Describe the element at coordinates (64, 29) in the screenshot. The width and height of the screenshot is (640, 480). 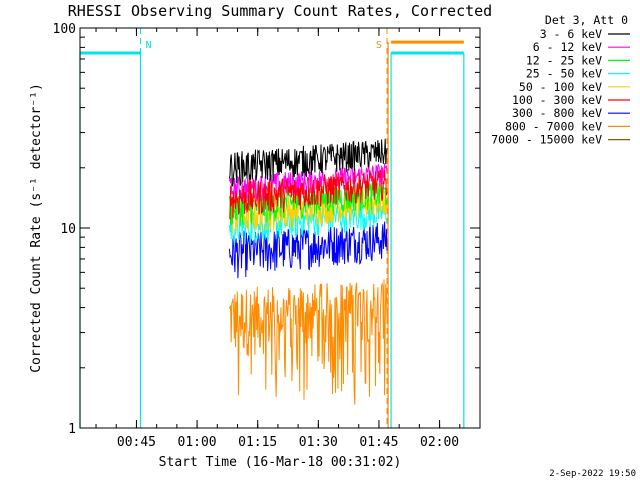
I see `y-tick-label: 100` at that location.